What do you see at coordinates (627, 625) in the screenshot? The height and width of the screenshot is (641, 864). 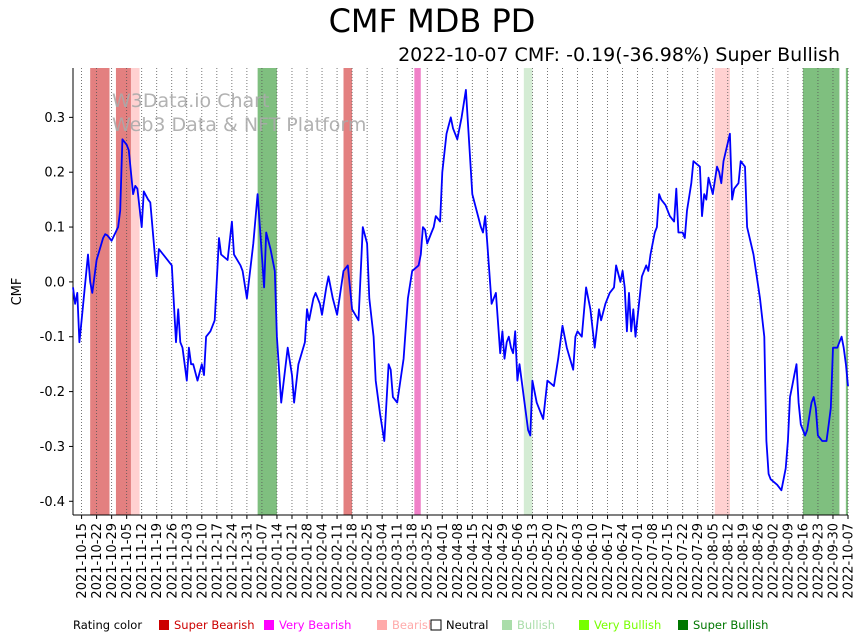 I see `legend-label: Very Bullish` at bounding box center [627, 625].